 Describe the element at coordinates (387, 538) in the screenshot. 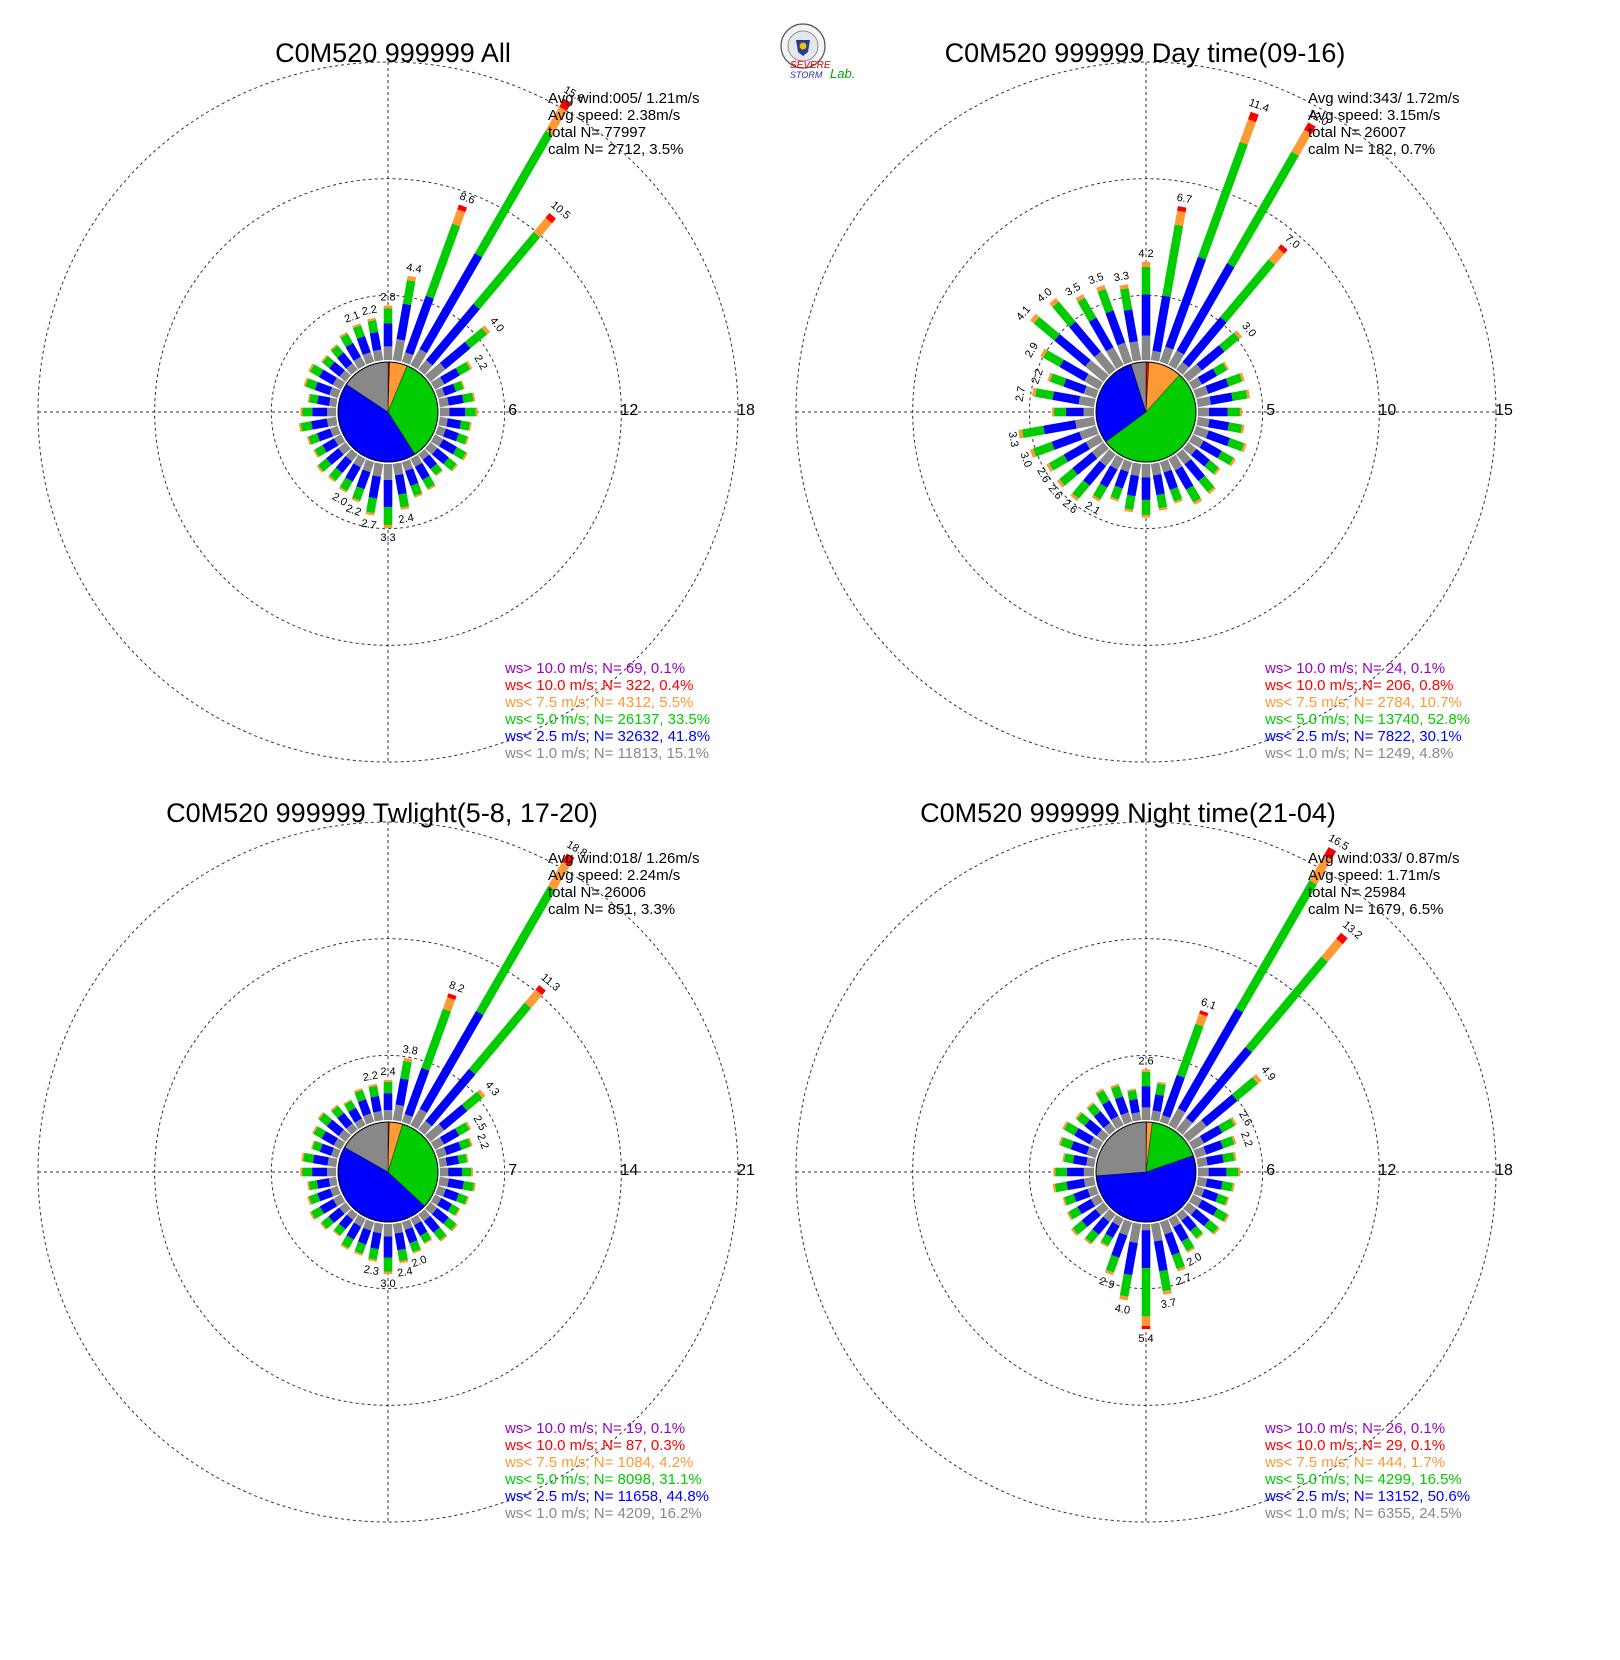

I see `bar-value-label: 3.3` at that location.